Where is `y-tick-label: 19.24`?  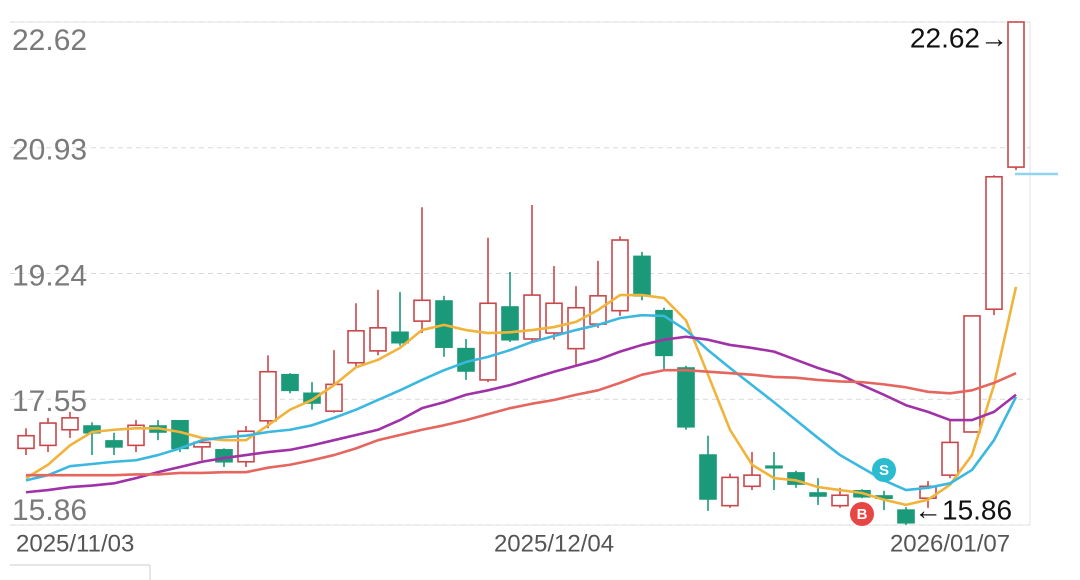
y-tick-label: 19.24 is located at coordinates (49, 275).